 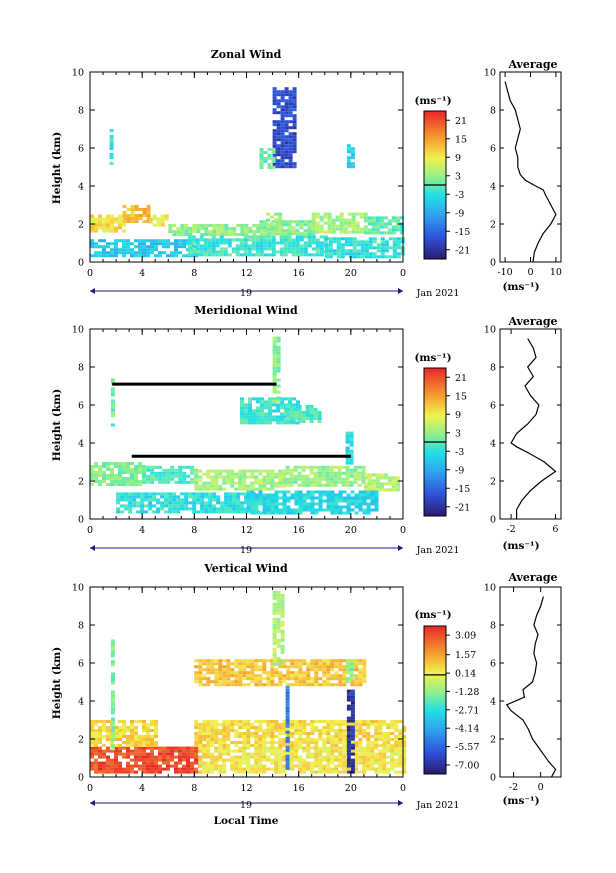 I want to click on profile-line, so click(x=533, y=428).